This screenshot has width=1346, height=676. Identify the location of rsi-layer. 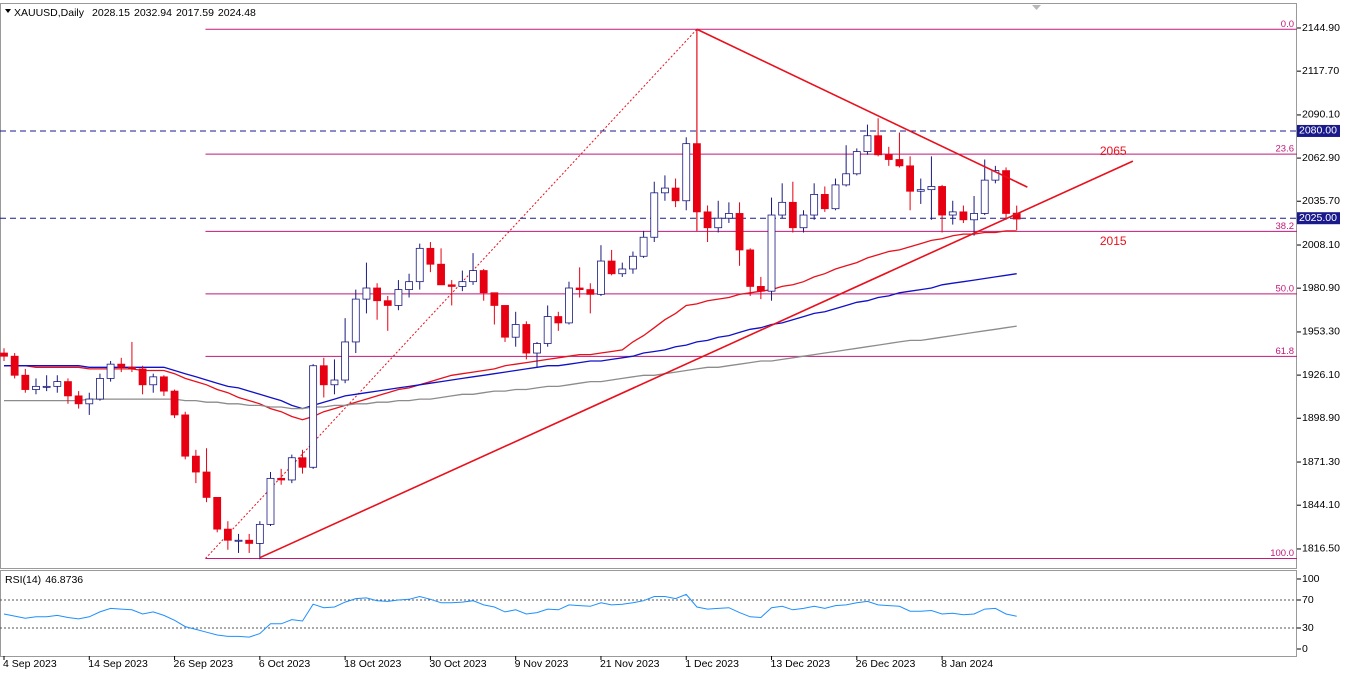
(650, 614).